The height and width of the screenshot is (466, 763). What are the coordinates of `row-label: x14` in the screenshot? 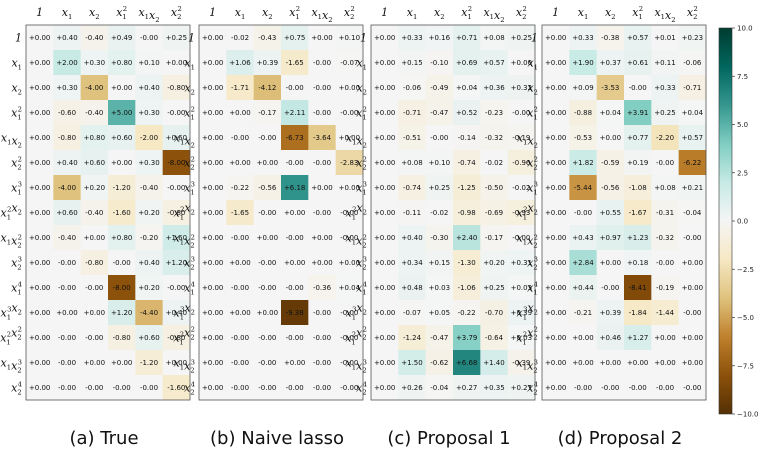 It's located at (532, 289).